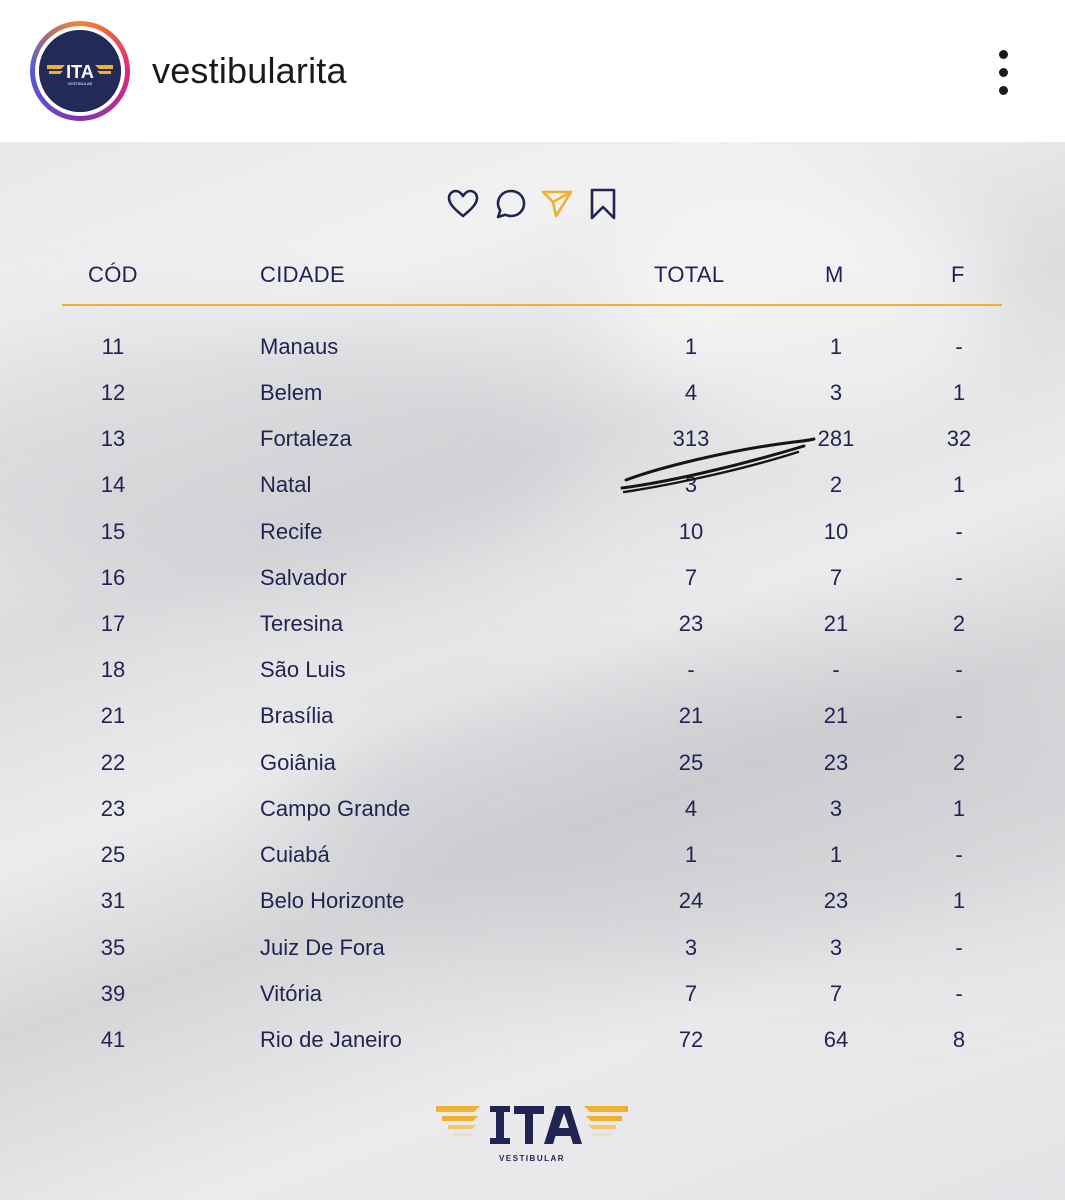 Image resolution: width=1065 pixels, height=1200 pixels. I want to click on logo-subtitle: VESTIBULAR, so click(532, 1158).